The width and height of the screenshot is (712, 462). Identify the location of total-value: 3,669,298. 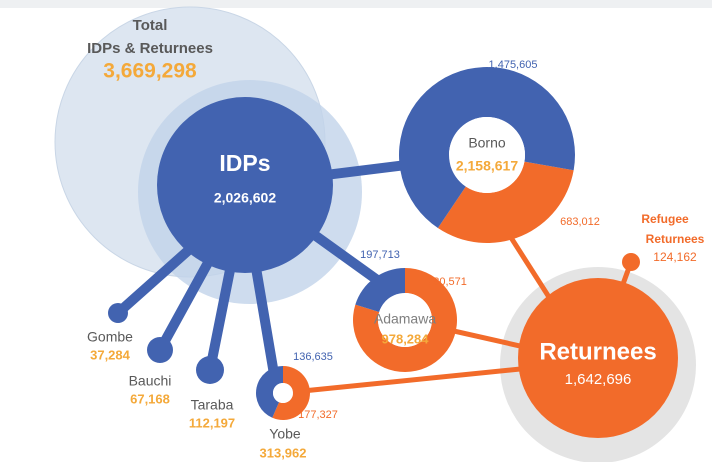
(150, 71).